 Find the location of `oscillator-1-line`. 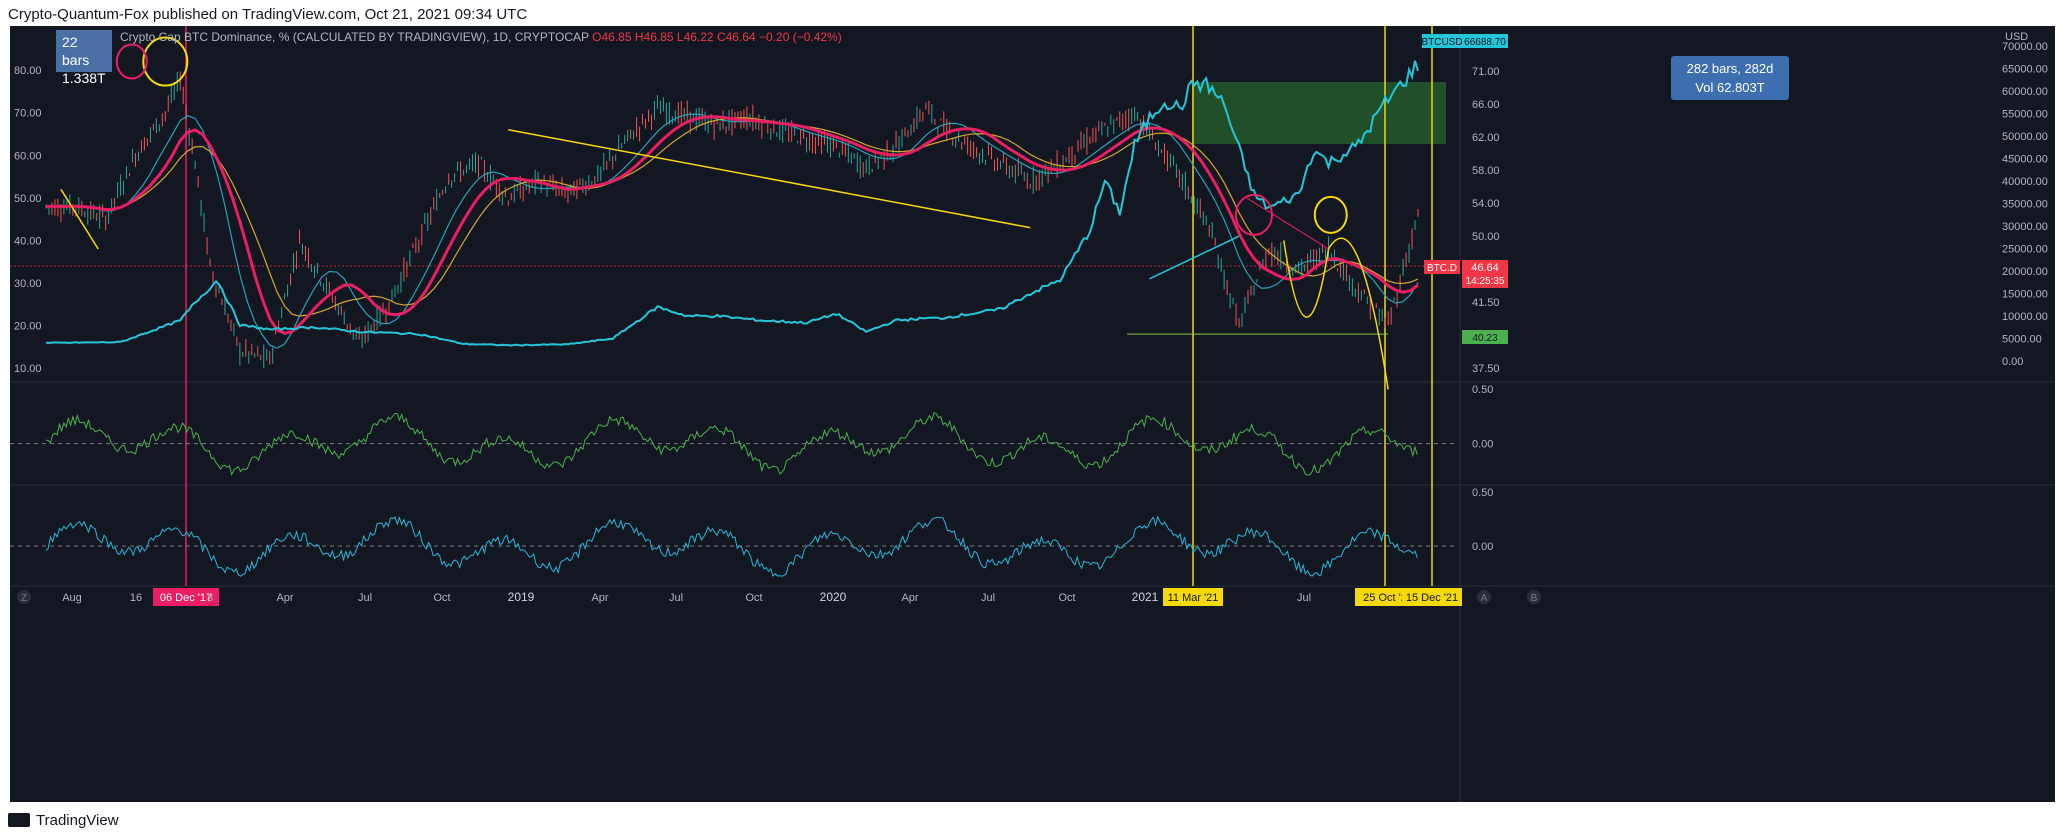

oscillator-1-line is located at coordinates (731, 444).